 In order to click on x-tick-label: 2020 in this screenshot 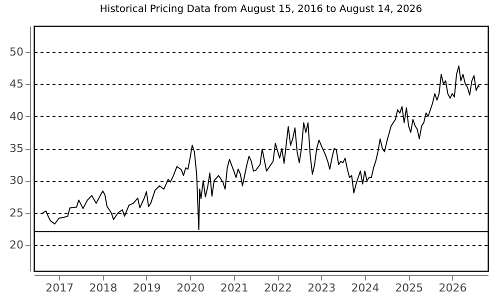, I will do `click(190, 288)`.